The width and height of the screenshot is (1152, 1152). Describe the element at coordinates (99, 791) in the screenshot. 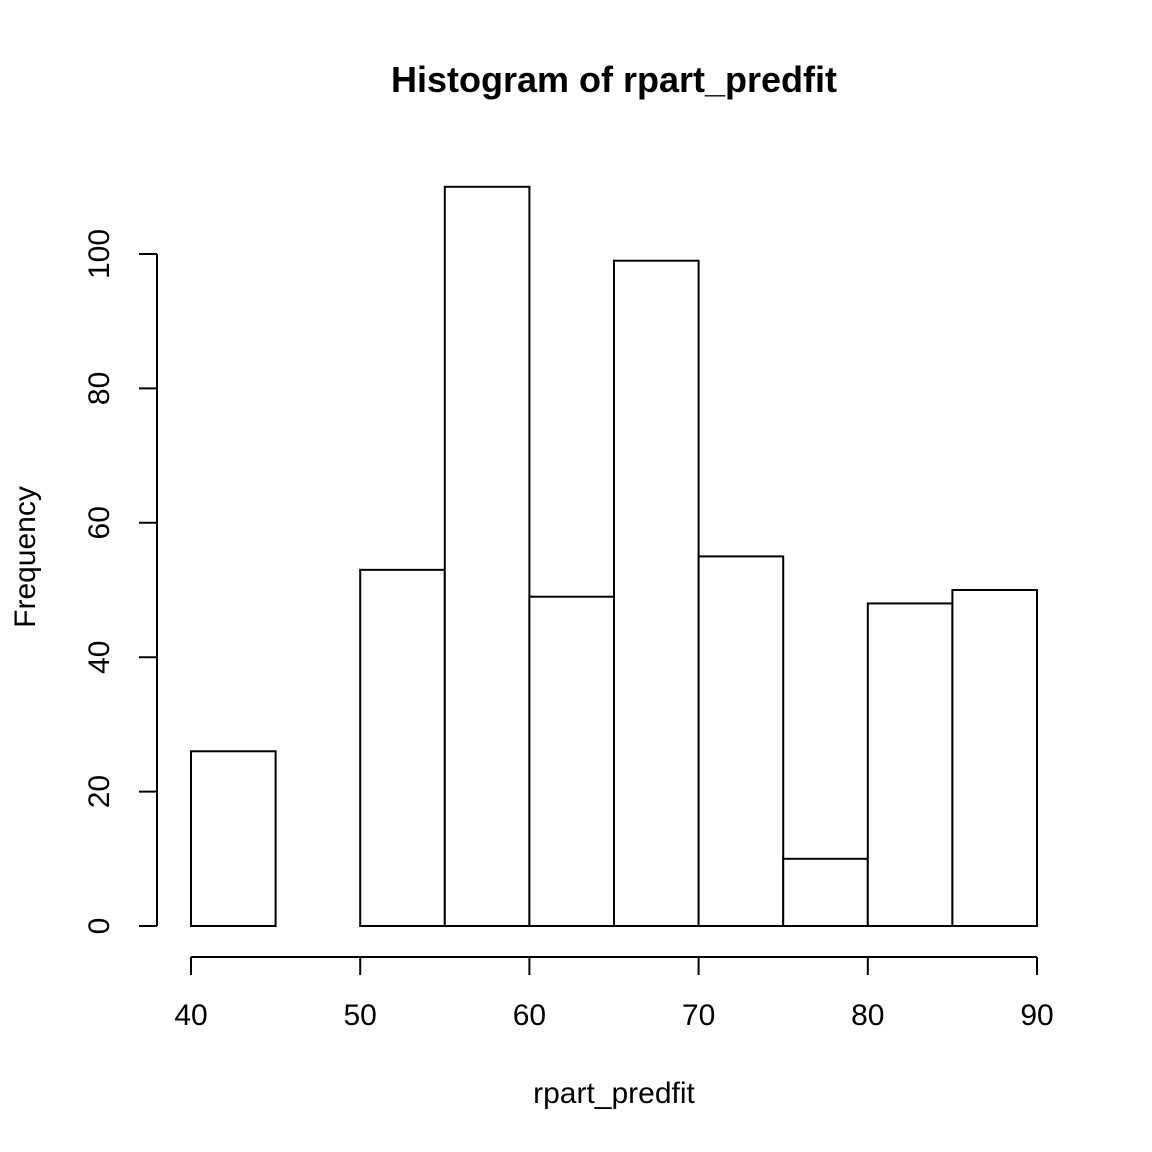

I see `y-tick-label-20: 20` at that location.